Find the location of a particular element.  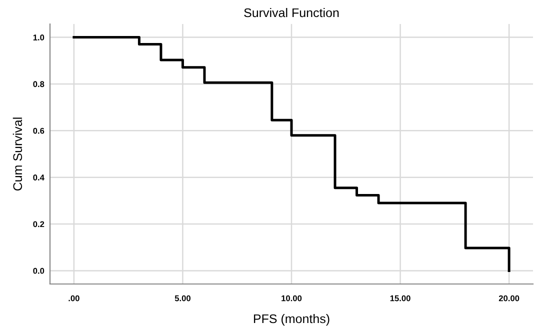

x-tick-label: 15.00 is located at coordinates (400, 298).